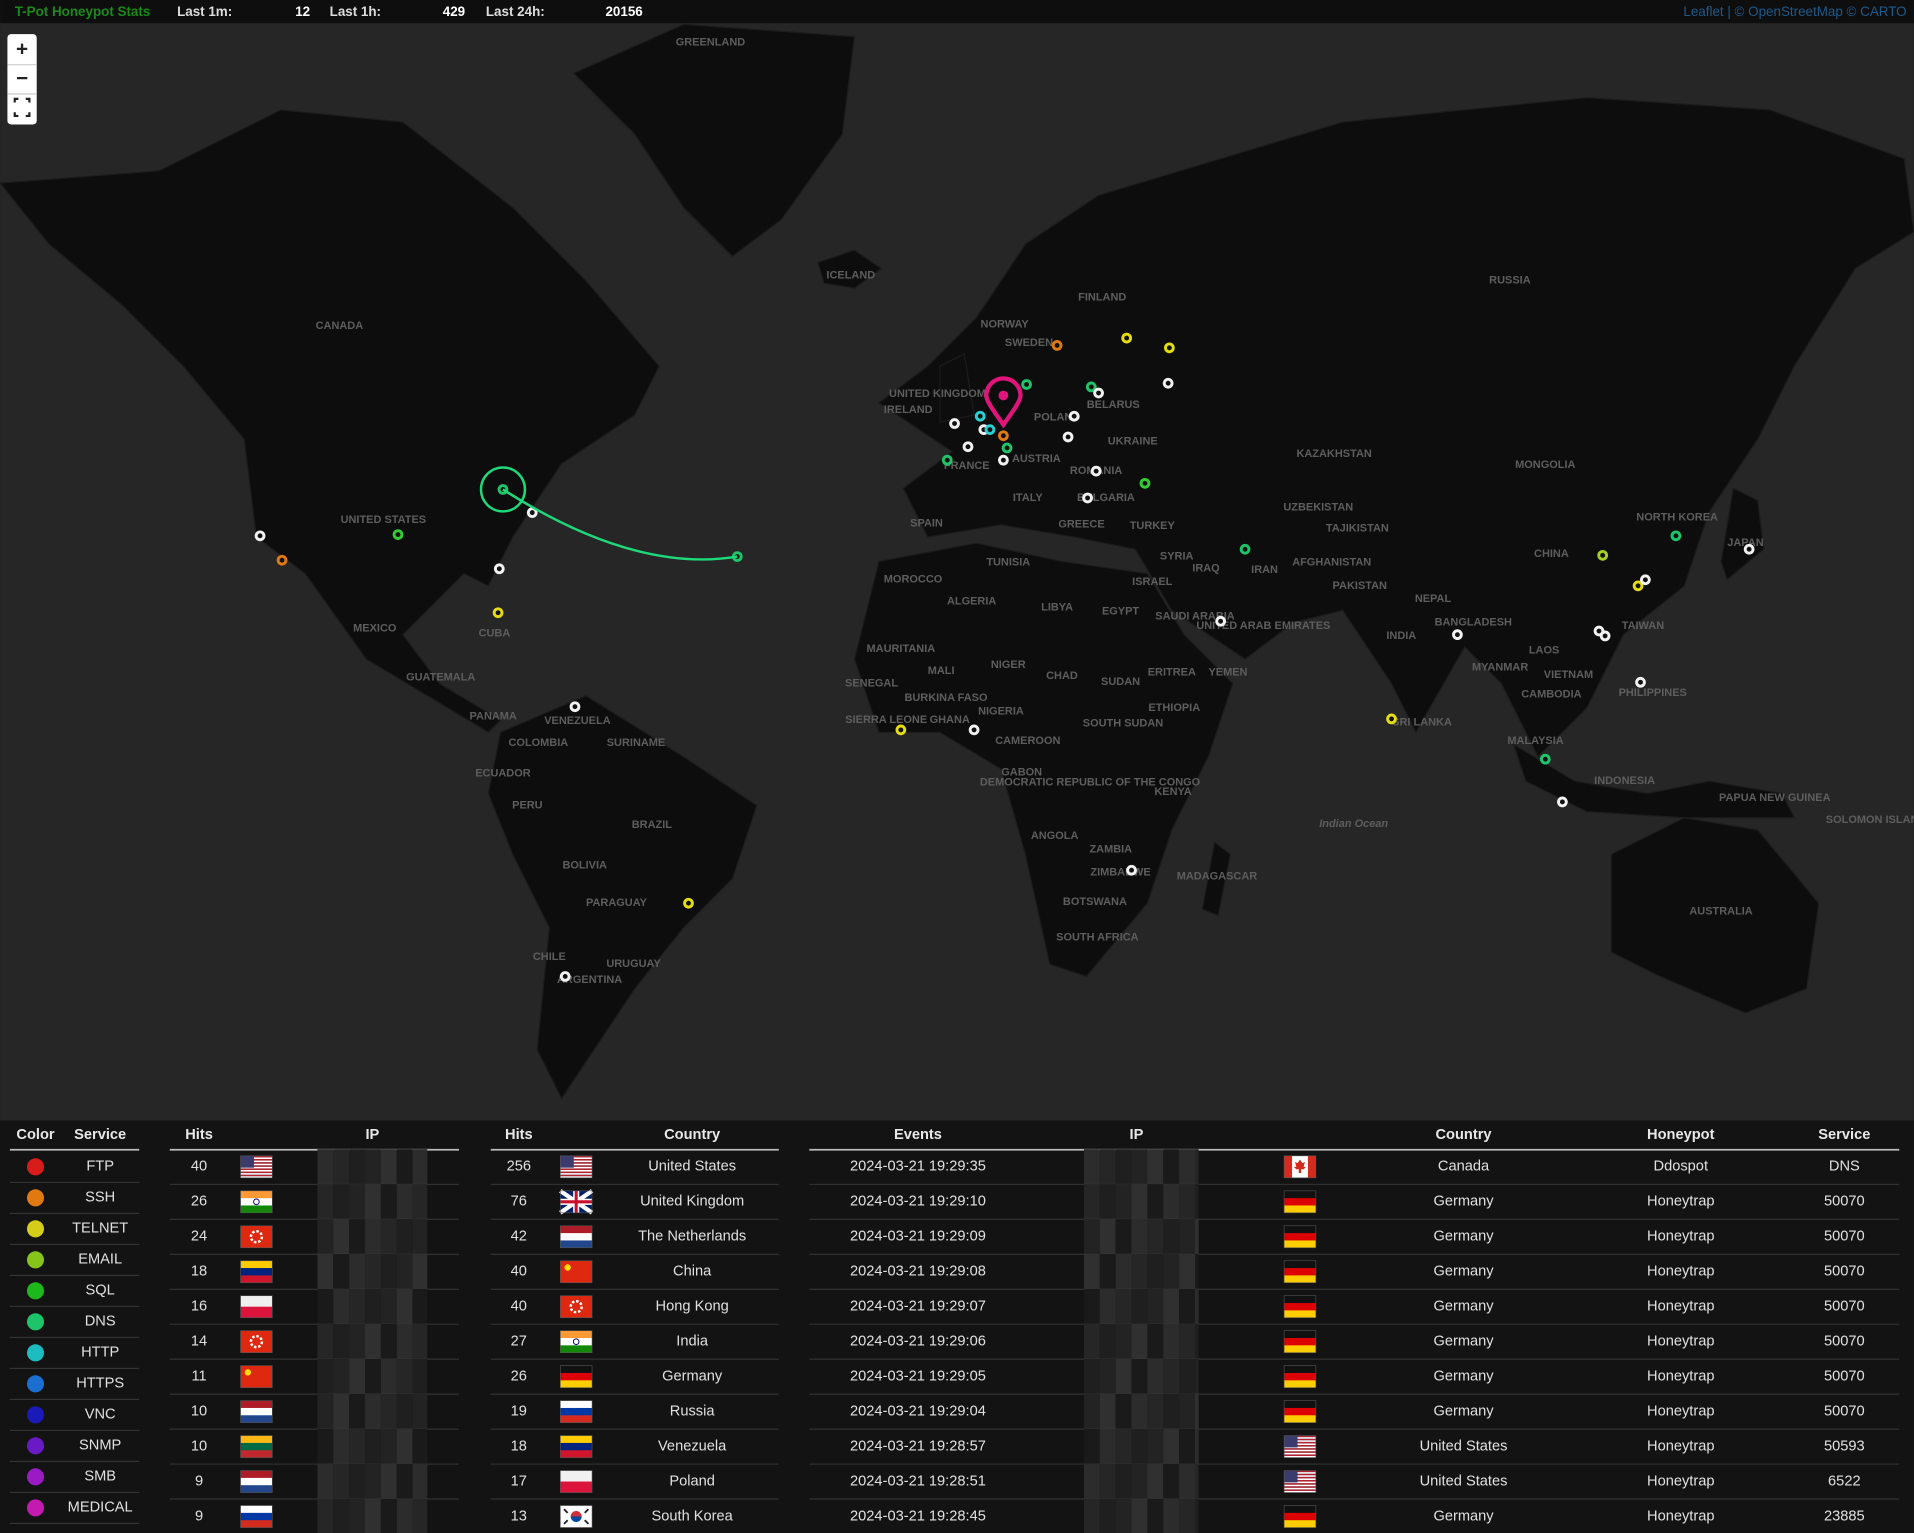  Describe the element at coordinates (100, 1229) in the screenshot. I see `service-name: TELNET` at that location.